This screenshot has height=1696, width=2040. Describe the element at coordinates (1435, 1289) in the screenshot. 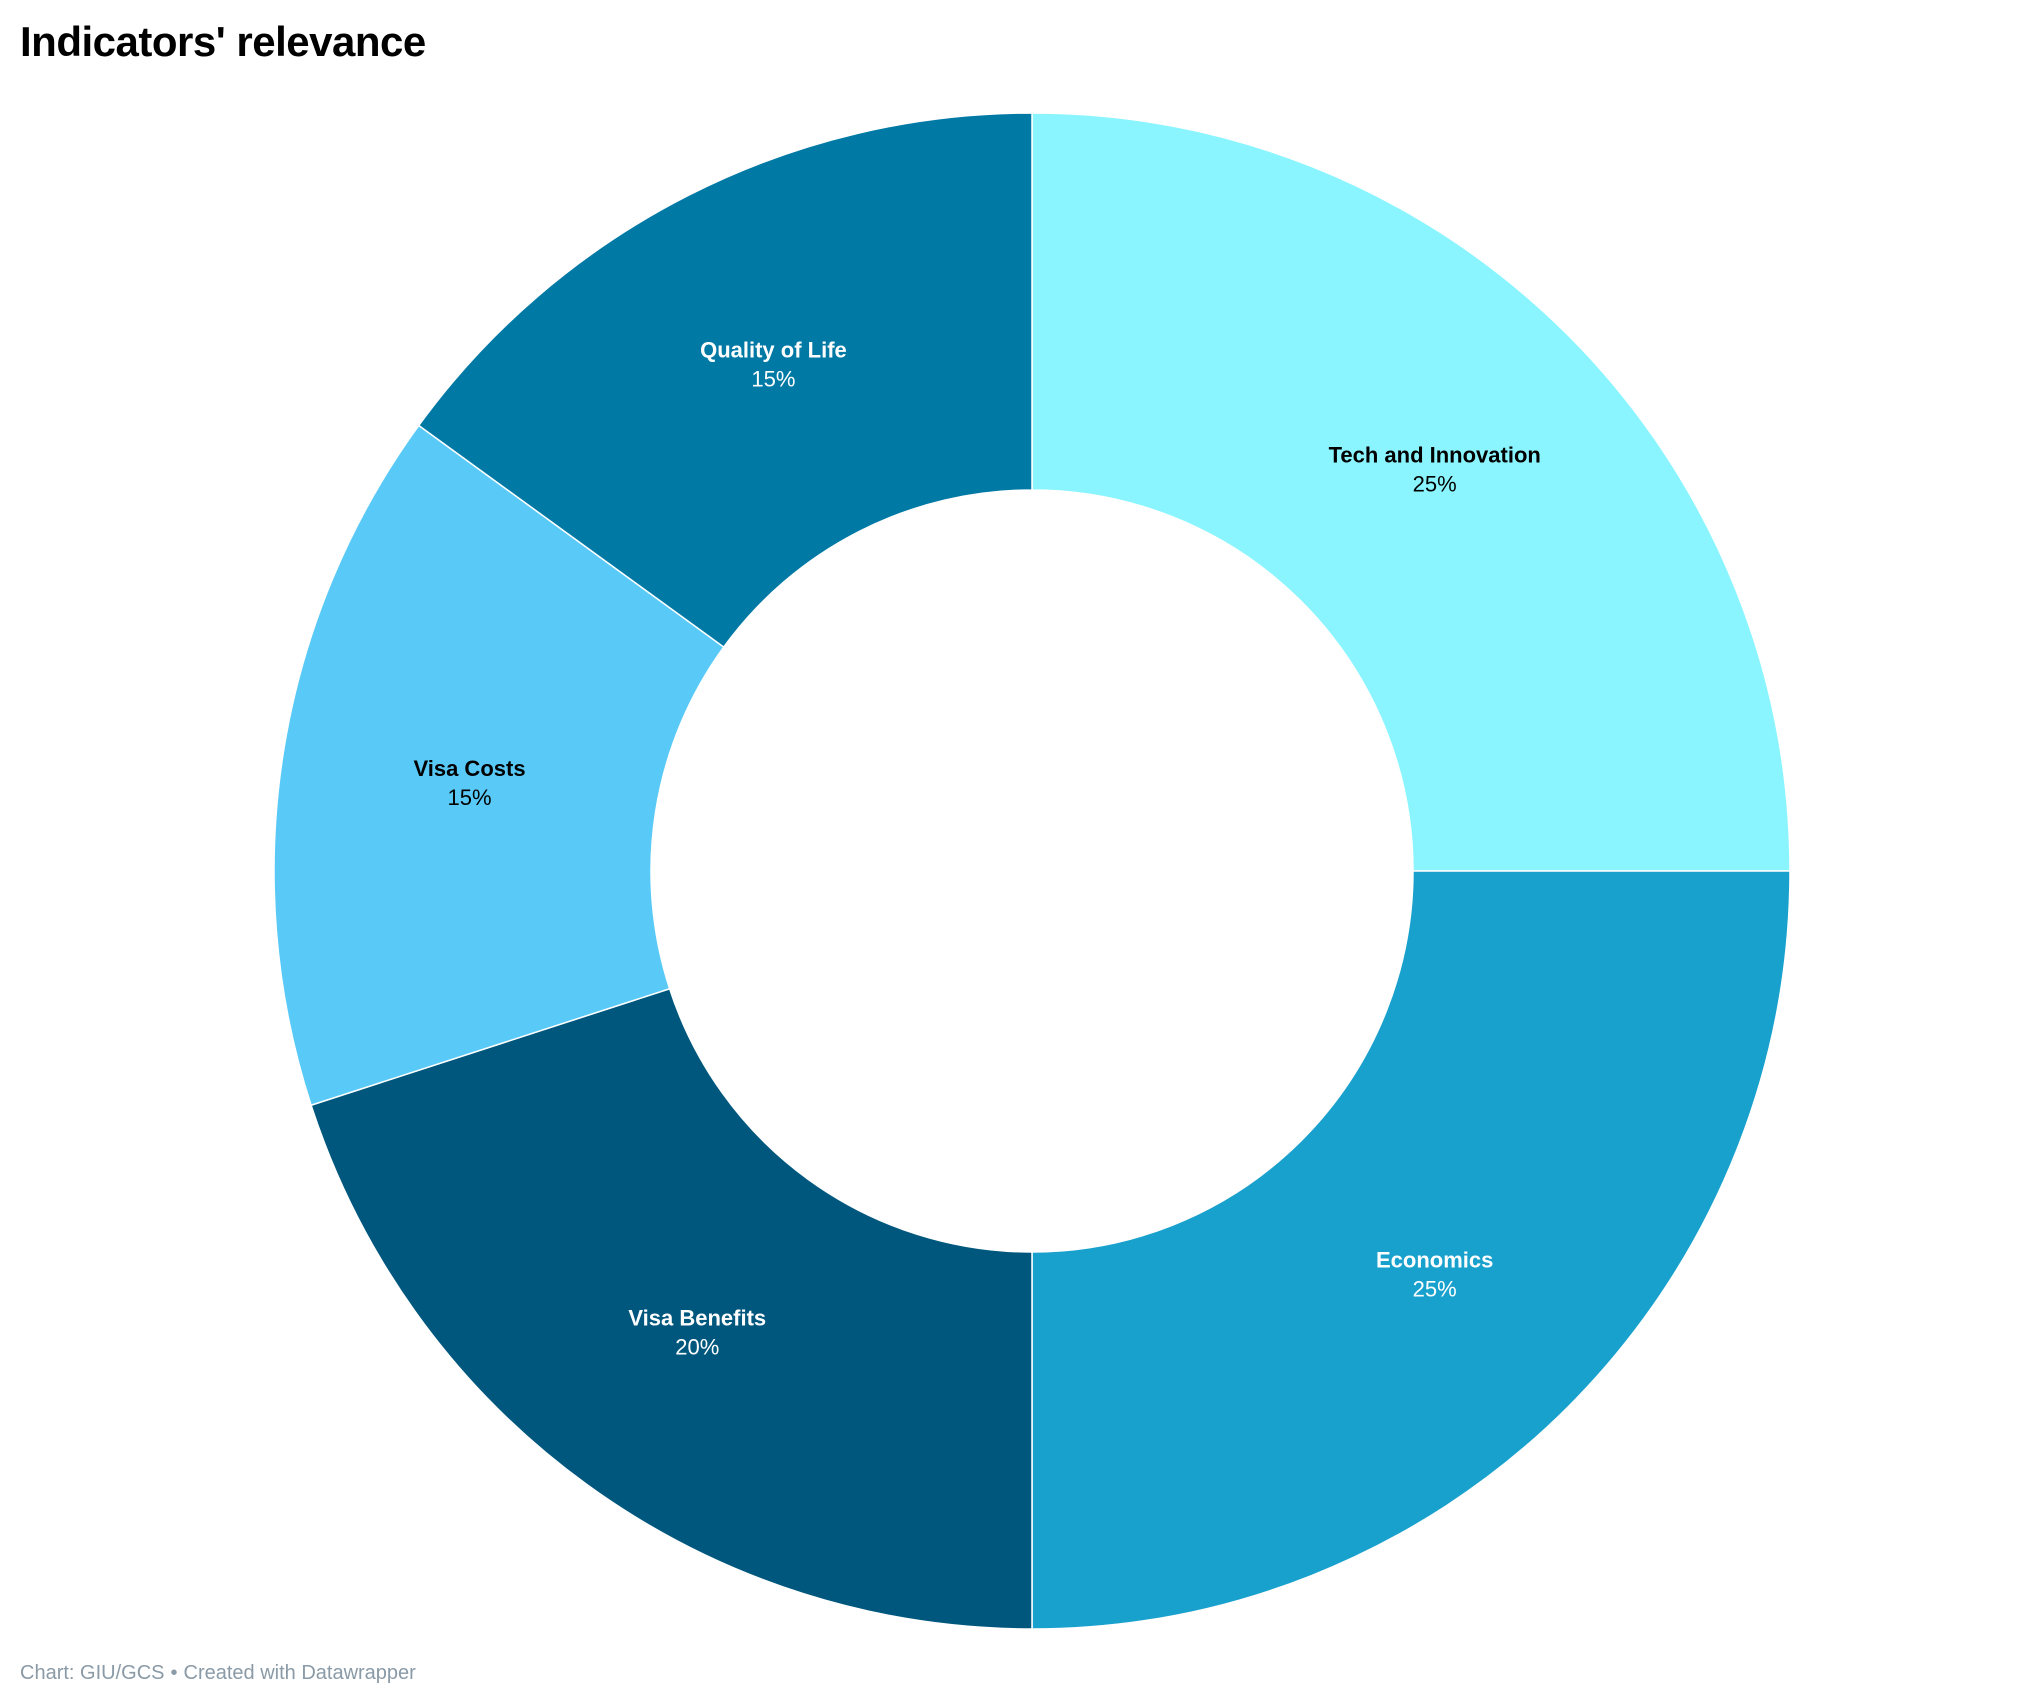

I see `slice-value-economics: 25%` at that location.